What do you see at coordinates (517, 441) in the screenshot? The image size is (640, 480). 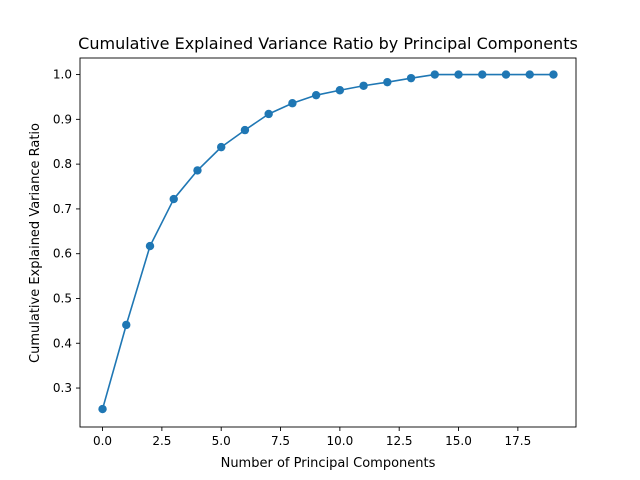 I see `x-tick-label: 17.5` at bounding box center [517, 441].